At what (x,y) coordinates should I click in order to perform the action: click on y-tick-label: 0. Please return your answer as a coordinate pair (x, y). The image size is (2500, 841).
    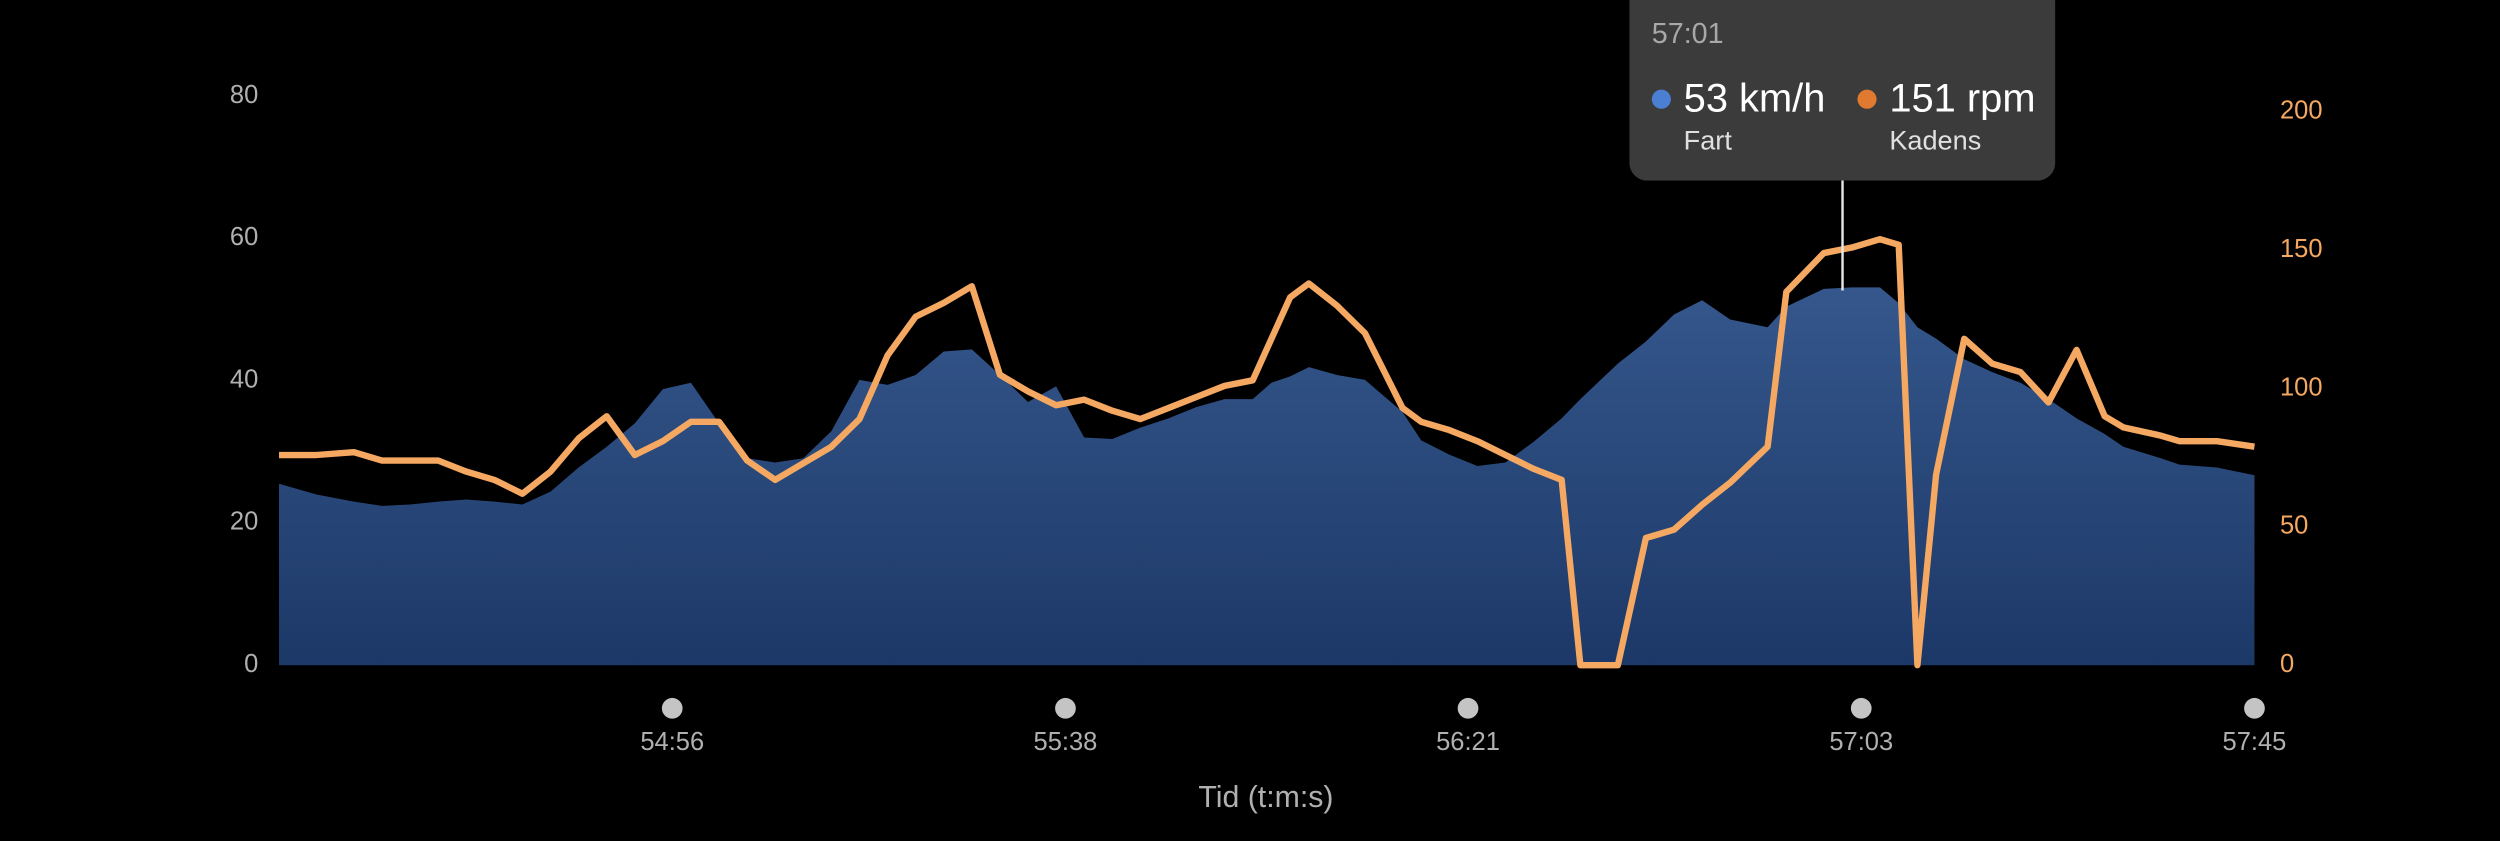
    Looking at the image, I should click on (251, 664).